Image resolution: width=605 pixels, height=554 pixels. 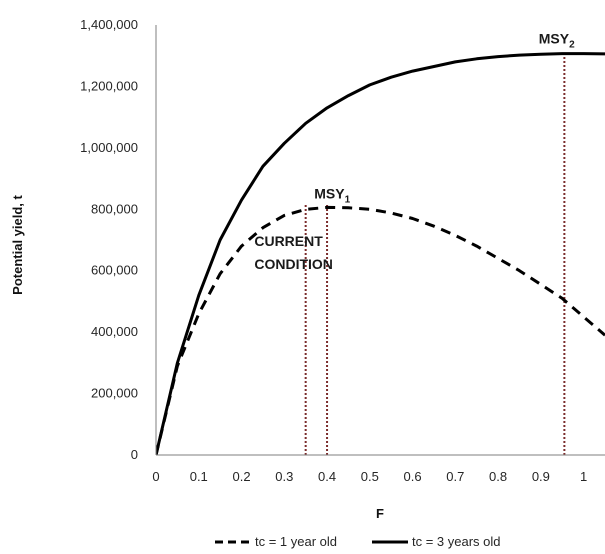 What do you see at coordinates (572, 44) in the screenshot?
I see `annotation-subscript: 2` at bounding box center [572, 44].